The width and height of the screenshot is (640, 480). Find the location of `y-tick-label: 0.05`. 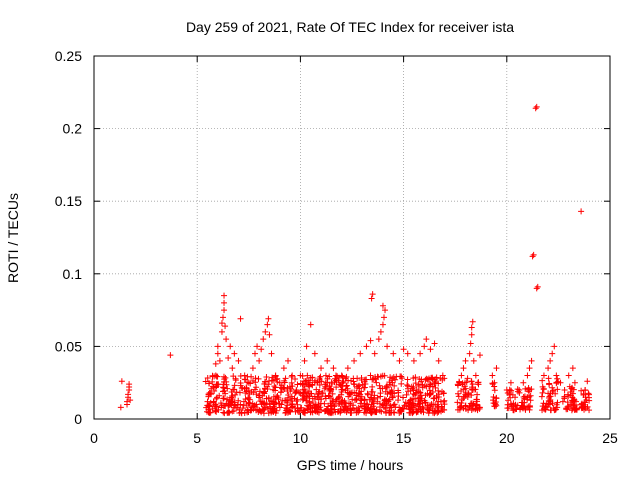

y-tick-label: 0.05 is located at coordinates (68, 346).